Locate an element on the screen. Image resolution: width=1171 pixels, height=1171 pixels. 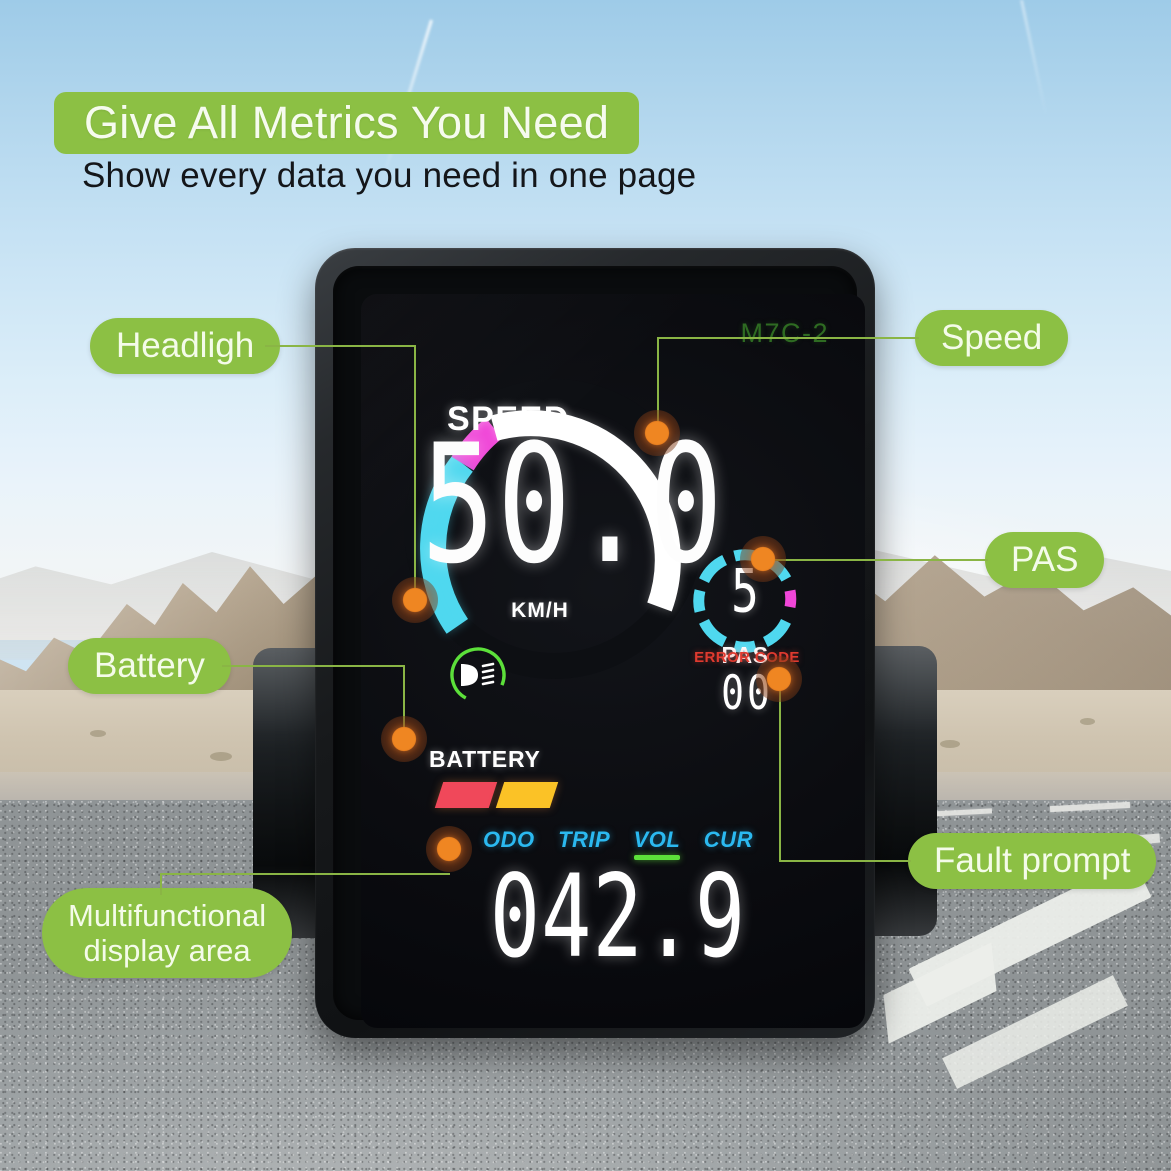
tab-odo: ODO is located at coordinates (509, 839).